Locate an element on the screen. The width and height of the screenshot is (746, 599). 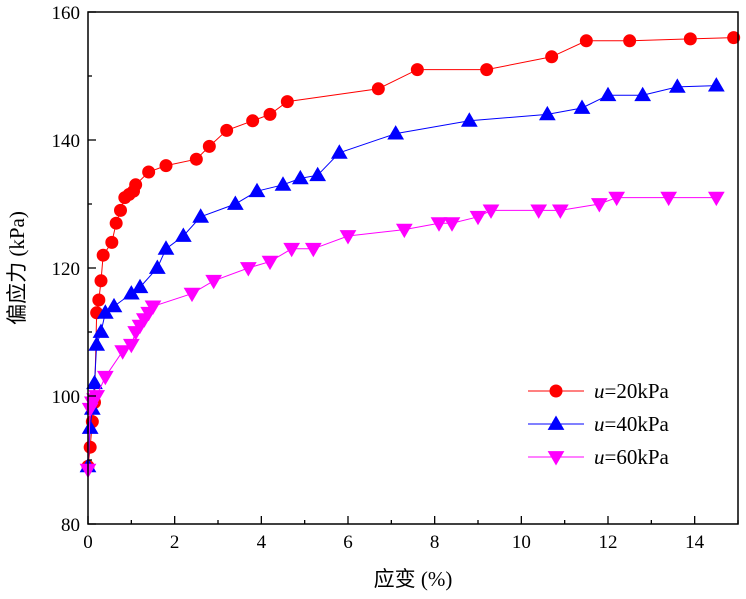
y-tick-label: 140 is located at coordinates (66, 141).